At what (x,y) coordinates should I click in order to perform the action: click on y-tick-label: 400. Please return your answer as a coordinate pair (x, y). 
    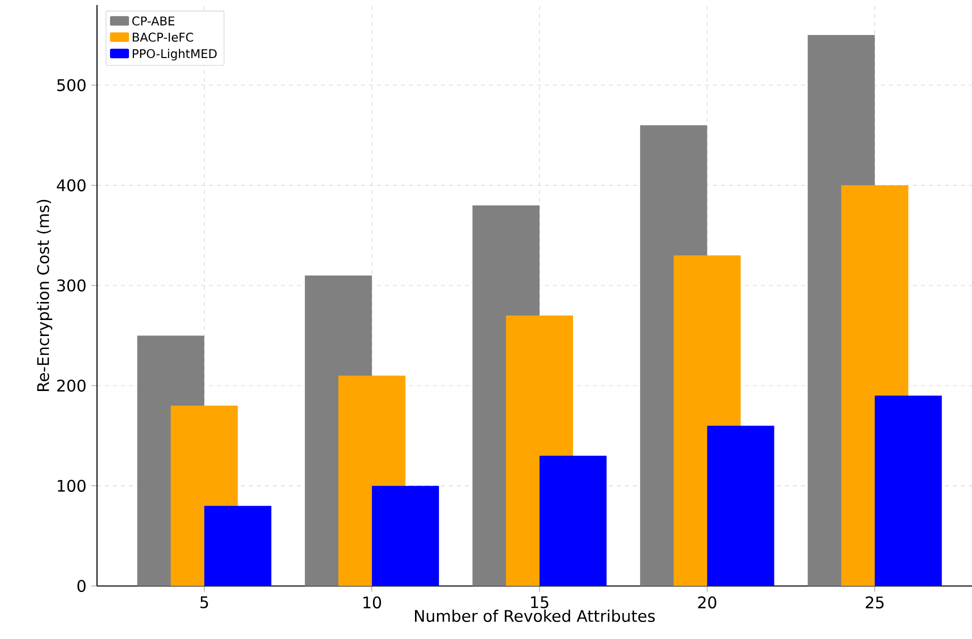
    Looking at the image, I should click on (71, 185).